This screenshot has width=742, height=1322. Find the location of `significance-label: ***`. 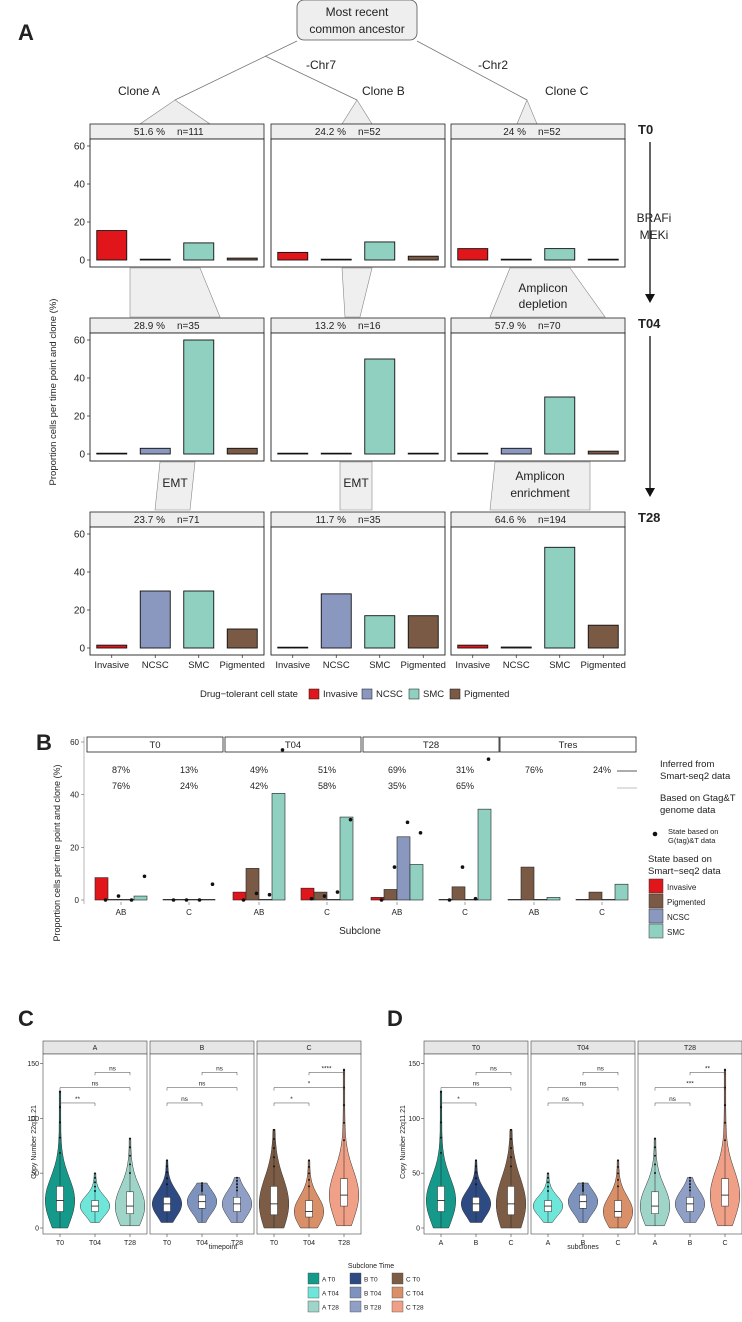

significance-label: *** is located at coordinates (690, 1084).